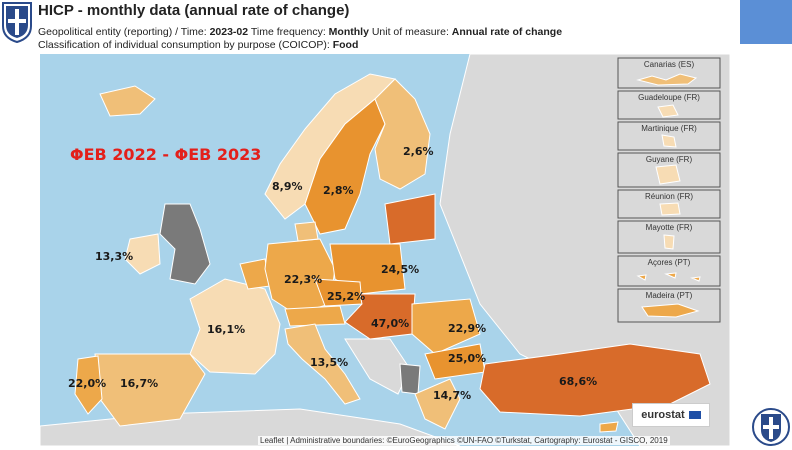 The height and width of the screenshot is (450, 792). What do you see at coordinates (669, 227) in the screenshot?
I see `inset-label-mayotte: Mayotte (FR)` at bounding box center [669, 227].